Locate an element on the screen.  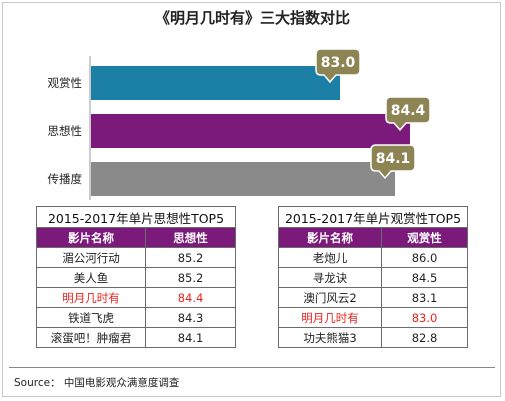
source-divider is located at coordinates (252, 367).